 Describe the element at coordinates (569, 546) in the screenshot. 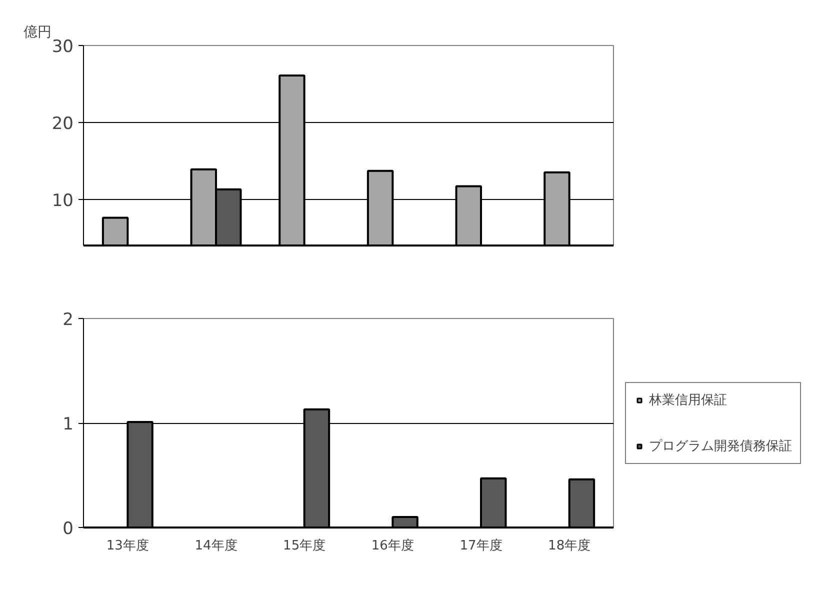

I see `x-tick-label: 18年度` at that location.